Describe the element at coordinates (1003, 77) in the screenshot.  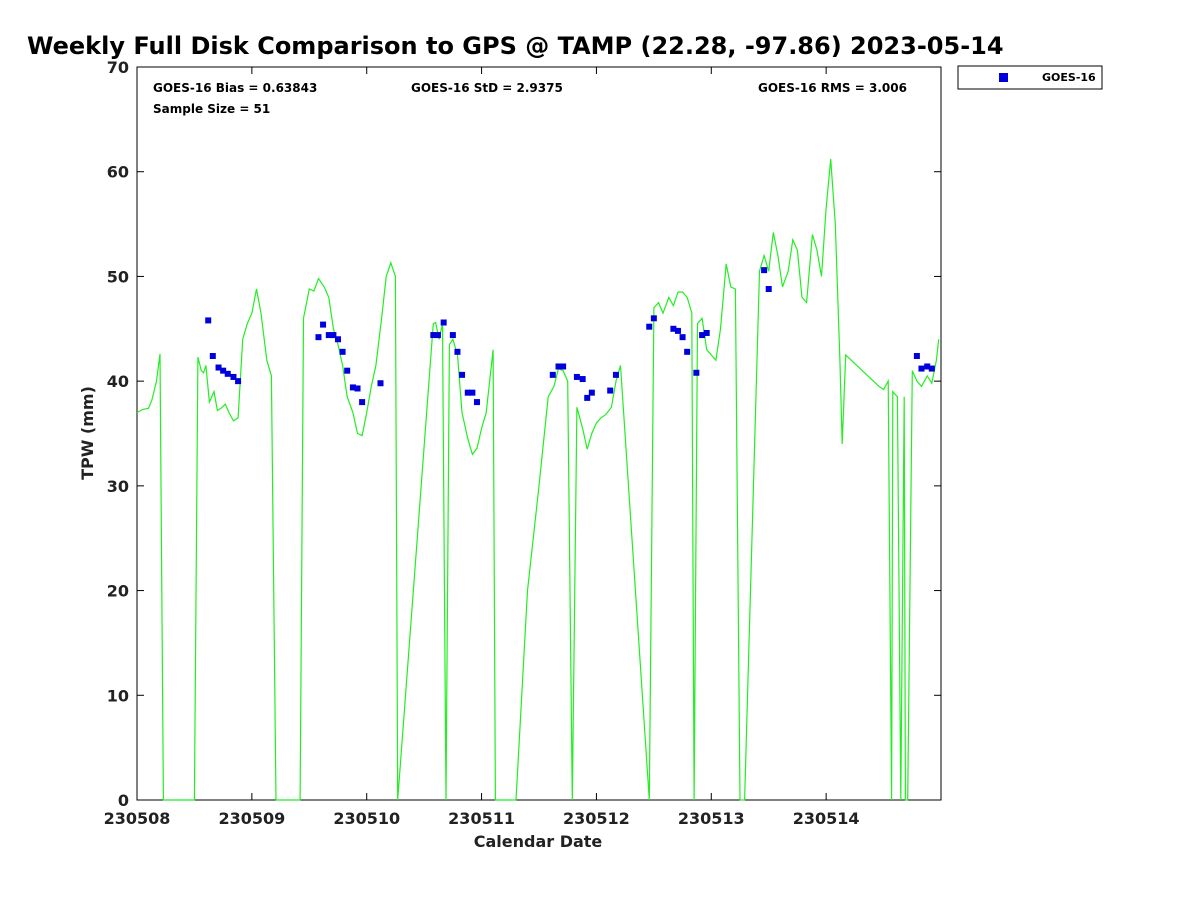
I see `legend-marker-goes16` at that location.